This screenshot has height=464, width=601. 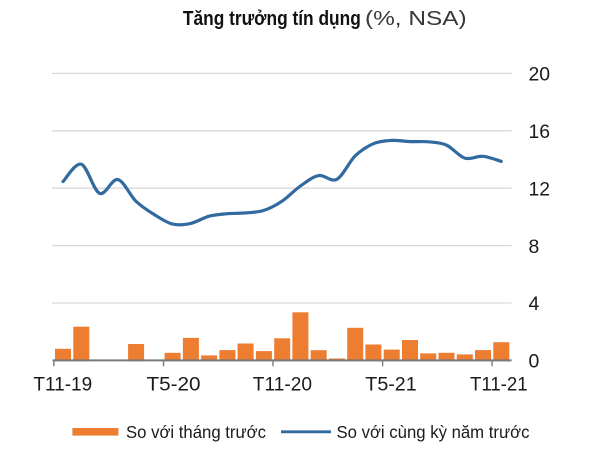 I want to click on svg-text: 0, so click(x=534, y=362).